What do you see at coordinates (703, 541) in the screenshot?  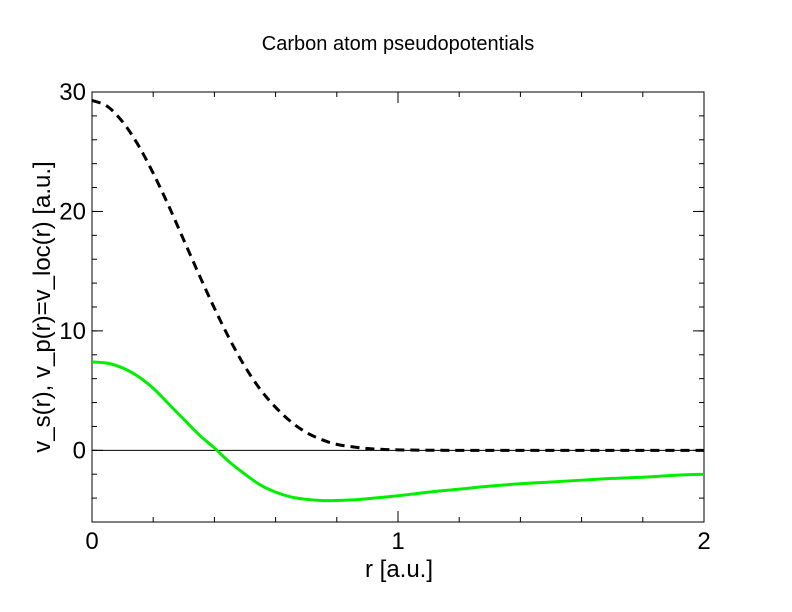 I see `x-tick-label: 2` at bounding box center [703, 541].